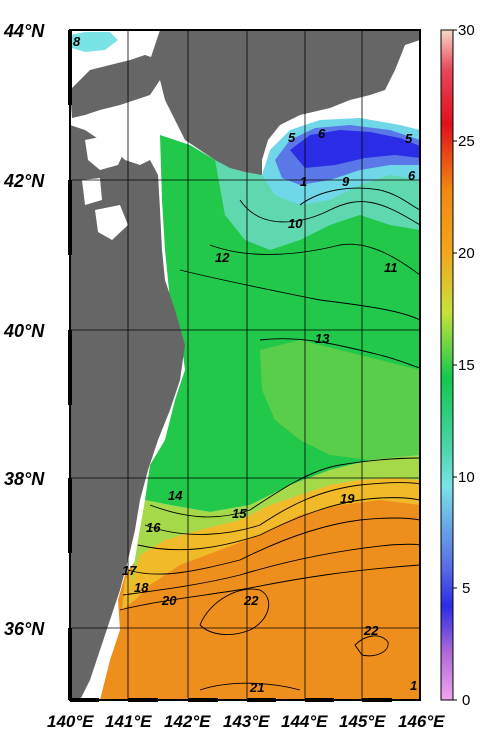 This screenshot has height=749, width=490. What do you see at coordinates (466, 30) in the screenshot?
I see `colorbar-tick-label: 30` at bounding box center [466, 30].